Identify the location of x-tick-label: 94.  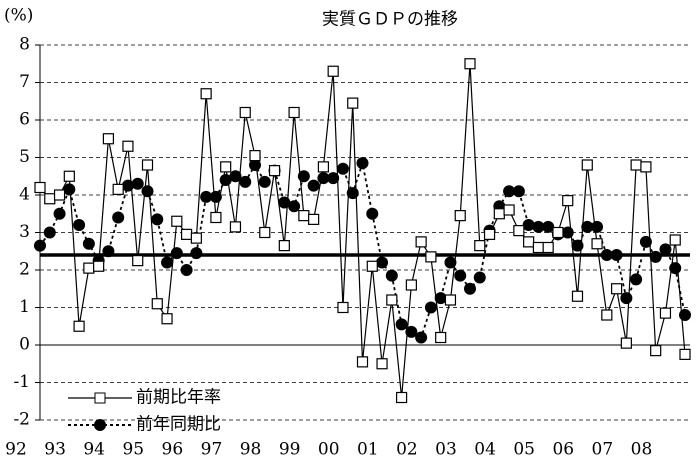
(94, 450).